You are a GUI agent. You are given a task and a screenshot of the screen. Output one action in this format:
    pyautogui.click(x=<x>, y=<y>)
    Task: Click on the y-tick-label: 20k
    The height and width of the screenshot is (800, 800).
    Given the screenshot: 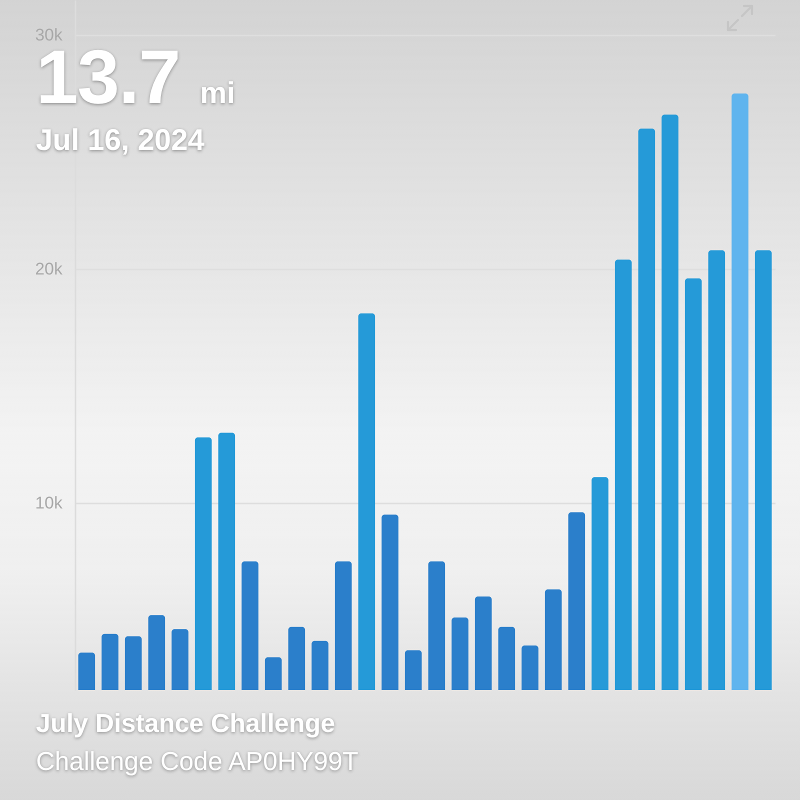 What is the action you would take?
    pyautogui.click(x=49, y=268)
    